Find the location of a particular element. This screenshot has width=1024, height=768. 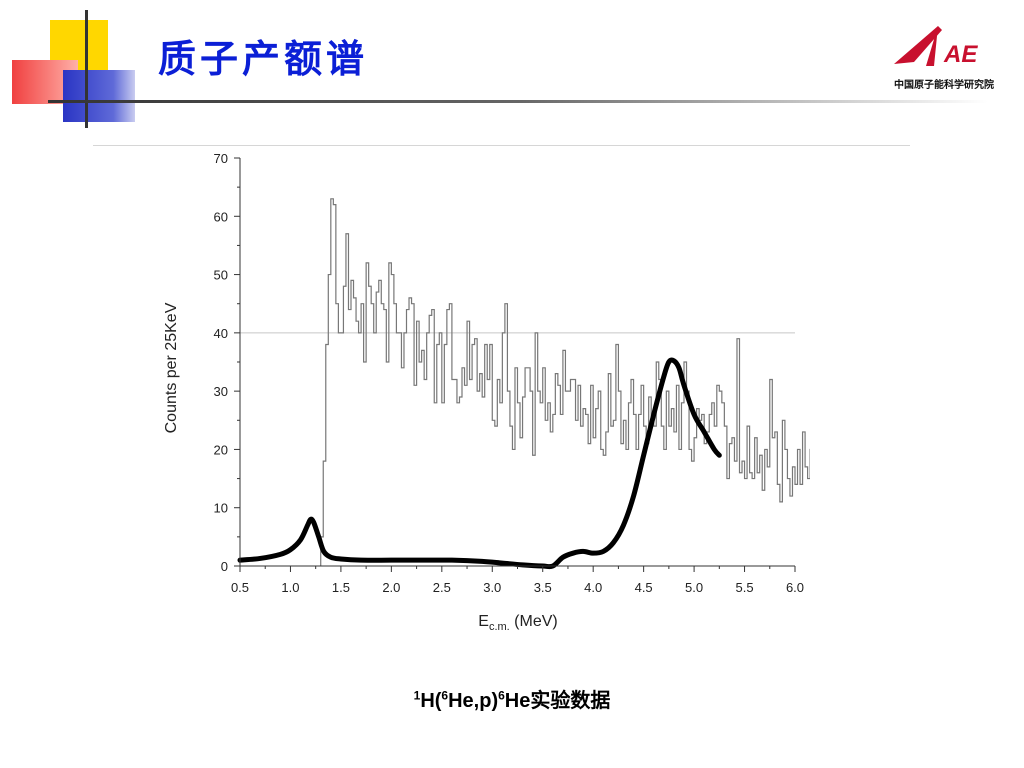

x-tick-label: 3.5 is located at coordinates (543, 587).